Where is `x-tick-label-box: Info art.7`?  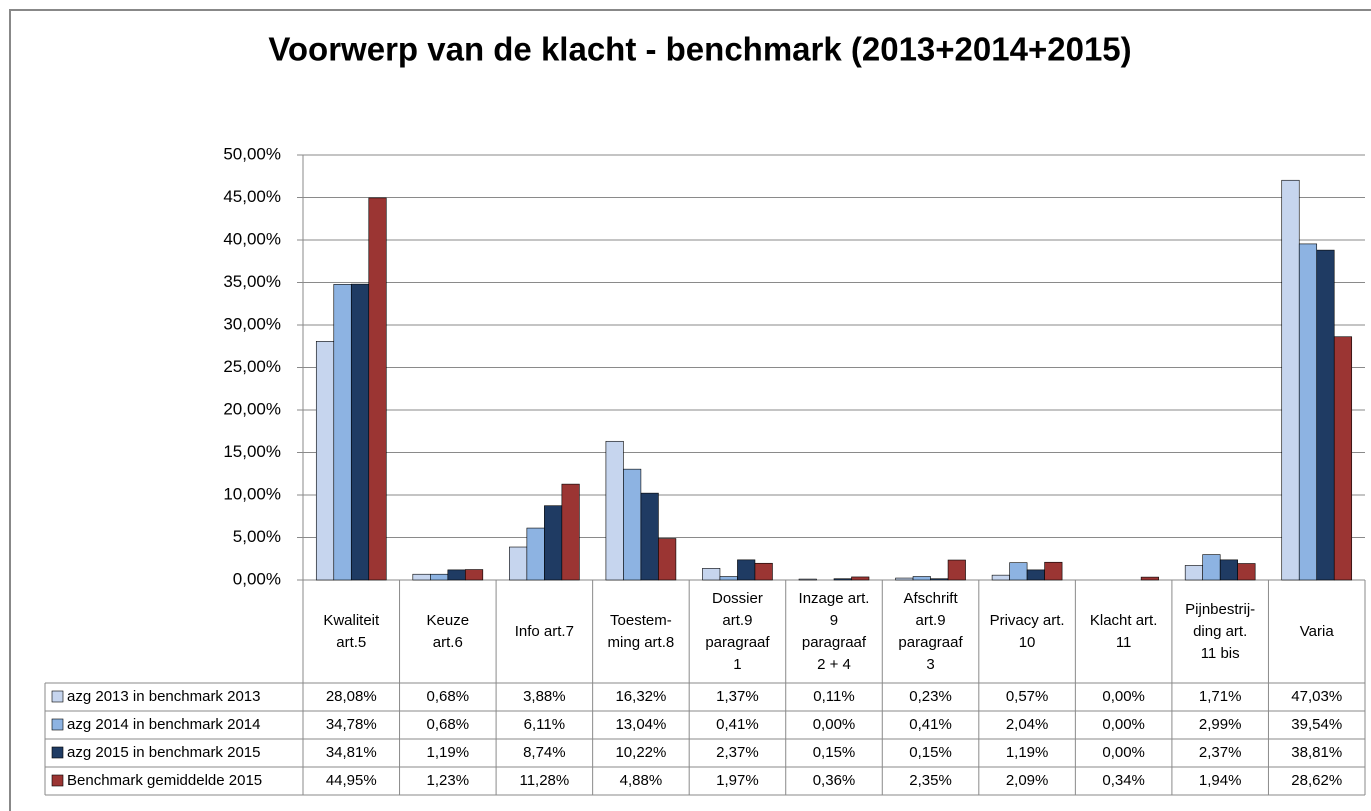
x-tick-label-box: Info art.7 is located at coordinates (544, 631).